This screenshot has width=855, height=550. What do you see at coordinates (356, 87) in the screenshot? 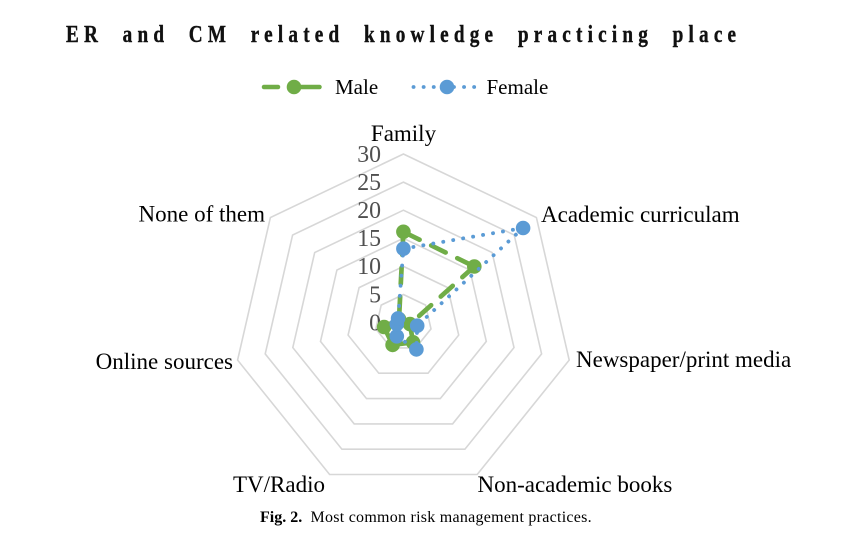
I see `svg-text: Male` at bounding box center [356, 87].